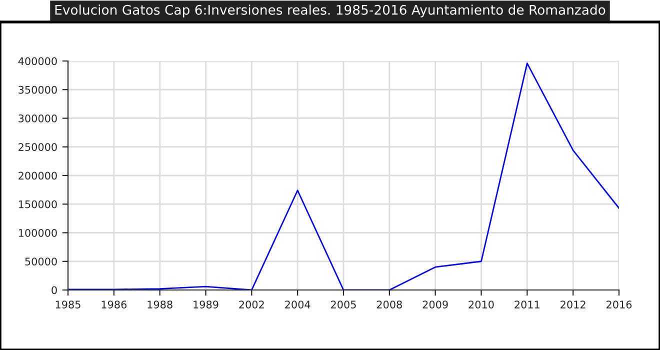  What do you see at coordinates (37, 232) in the screenshot?
I see `y-tick-label: 100000` at bounding box center [37, 232].